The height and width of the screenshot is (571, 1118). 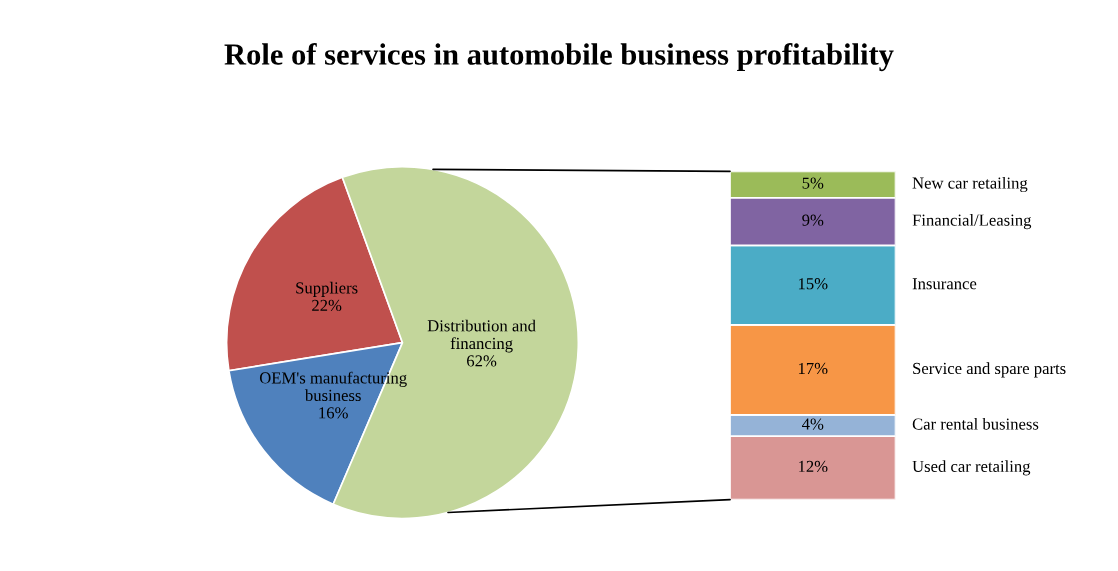 I want to click on series-label: Service and spare parts, so click(x=989, y=370).